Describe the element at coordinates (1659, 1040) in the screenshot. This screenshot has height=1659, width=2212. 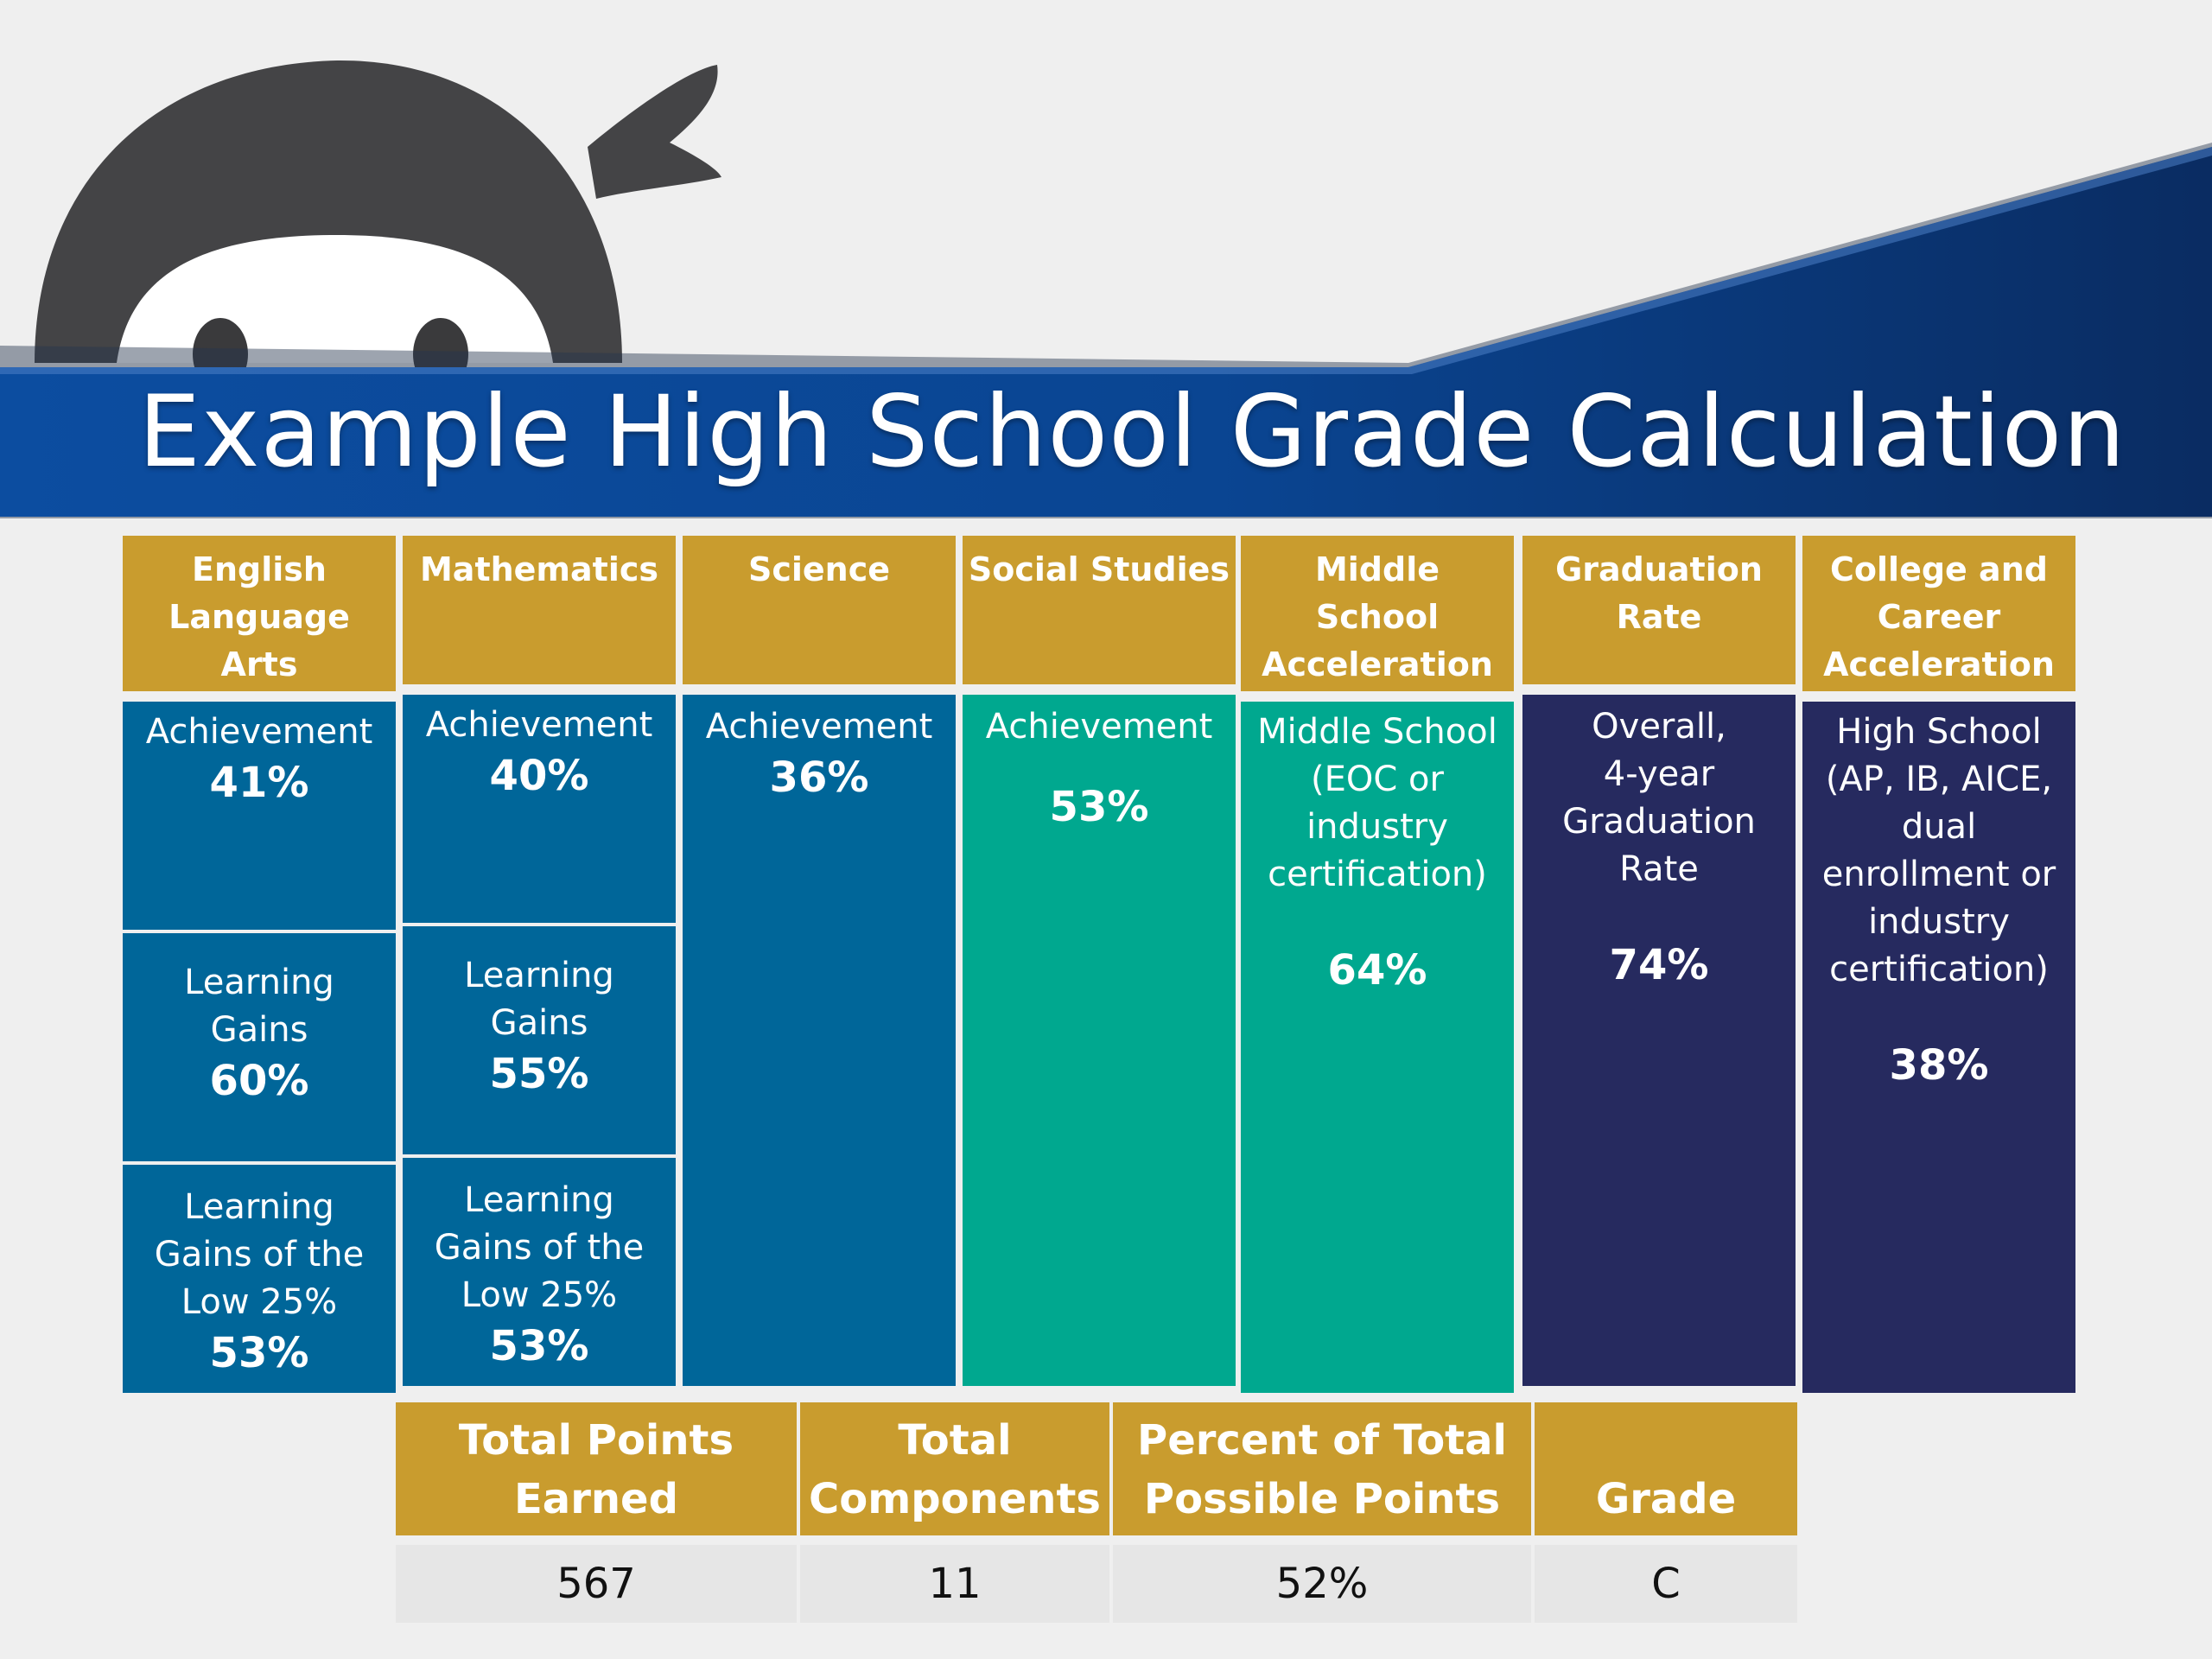
I see `metric-cell-graduation-rate: Overall, 4-year Graduation Rate 74%` at that location.